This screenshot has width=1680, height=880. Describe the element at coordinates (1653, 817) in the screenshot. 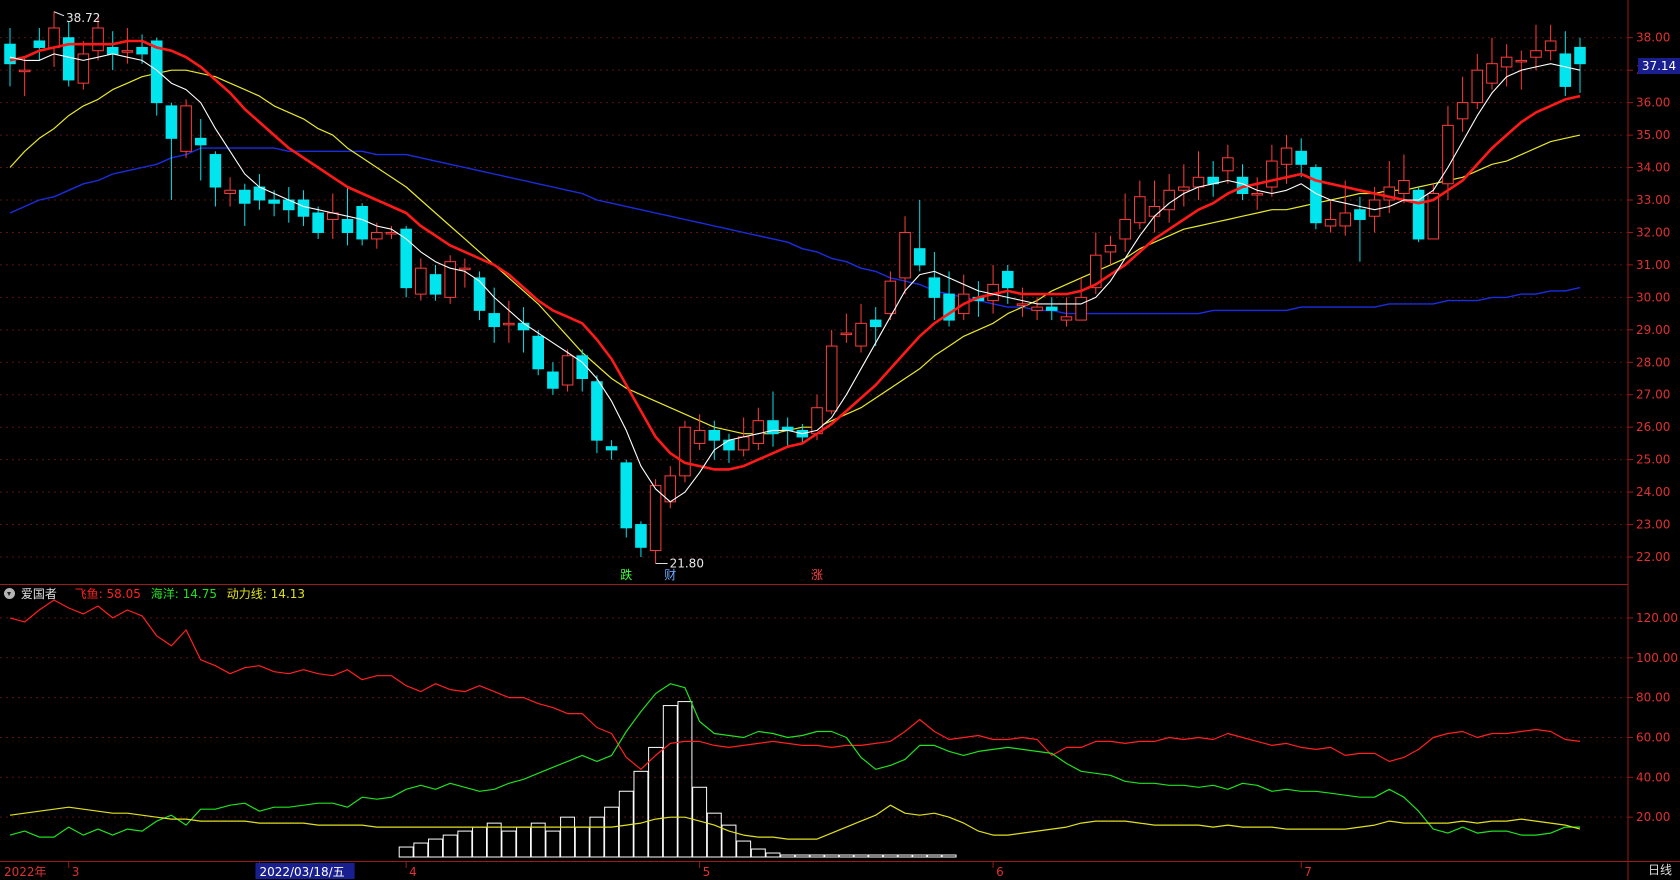

I see `indicator-tick-label: 20.00` at that location.